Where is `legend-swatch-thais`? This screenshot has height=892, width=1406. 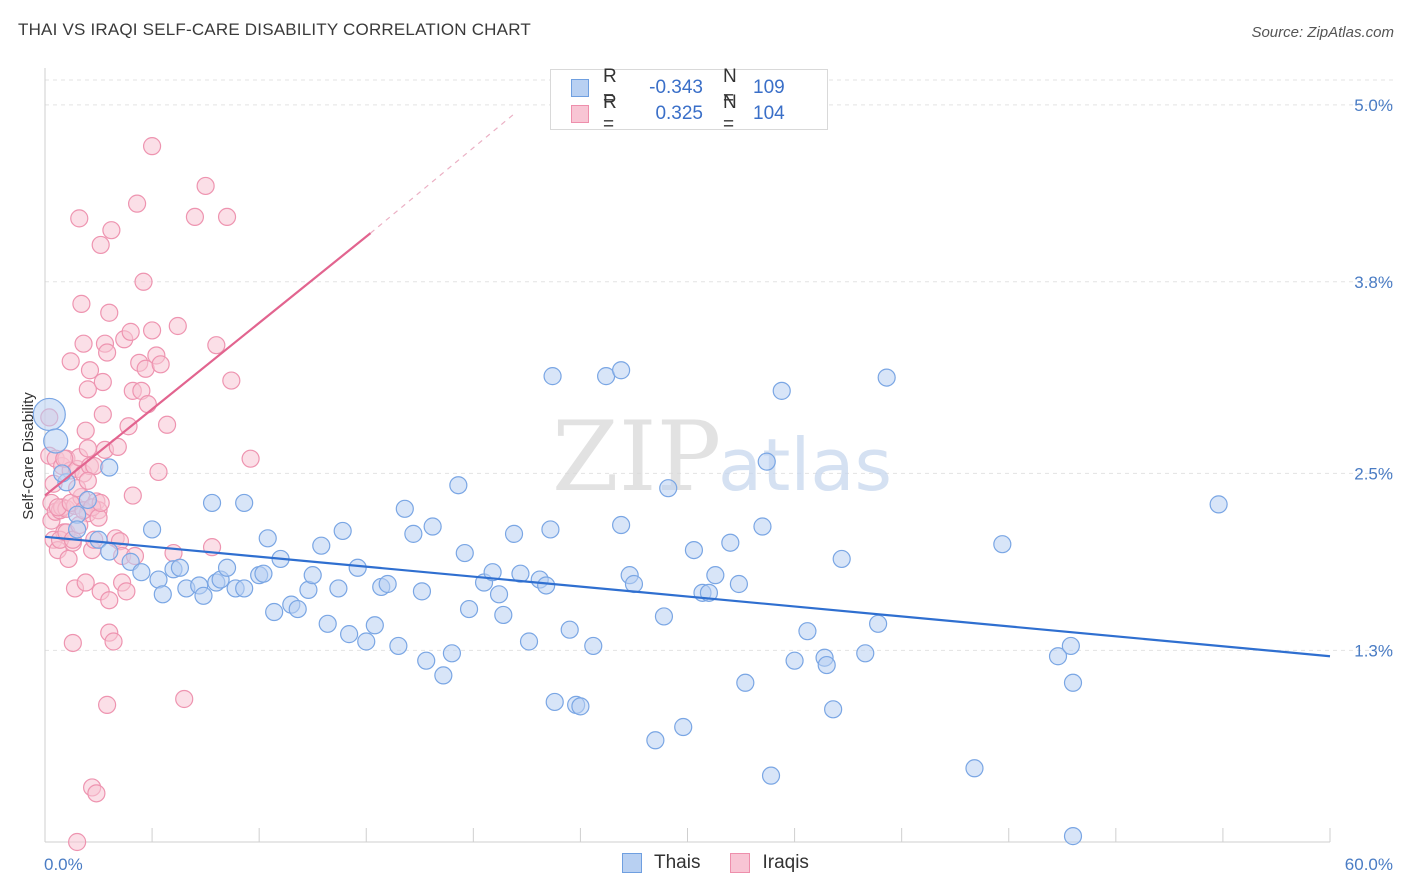
legend-swatch-thais is located at coordinates (632, 863).